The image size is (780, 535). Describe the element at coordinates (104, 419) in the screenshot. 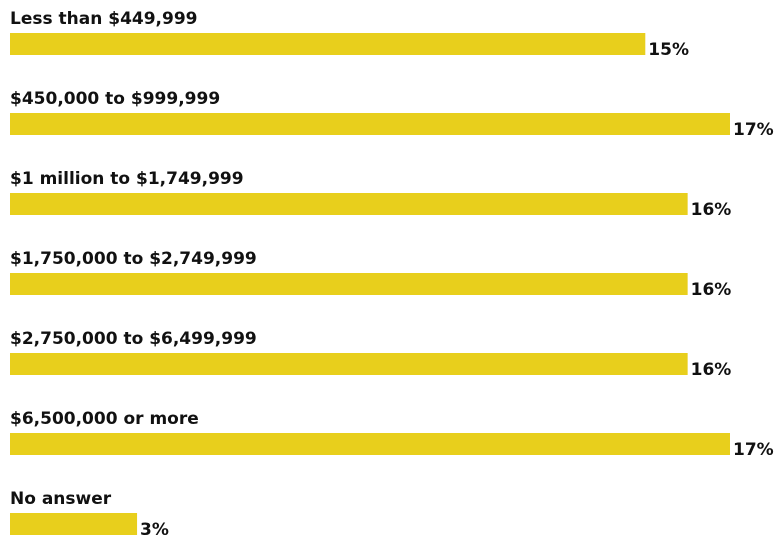

I see `category-label: $6,500,000 or more` at that location.